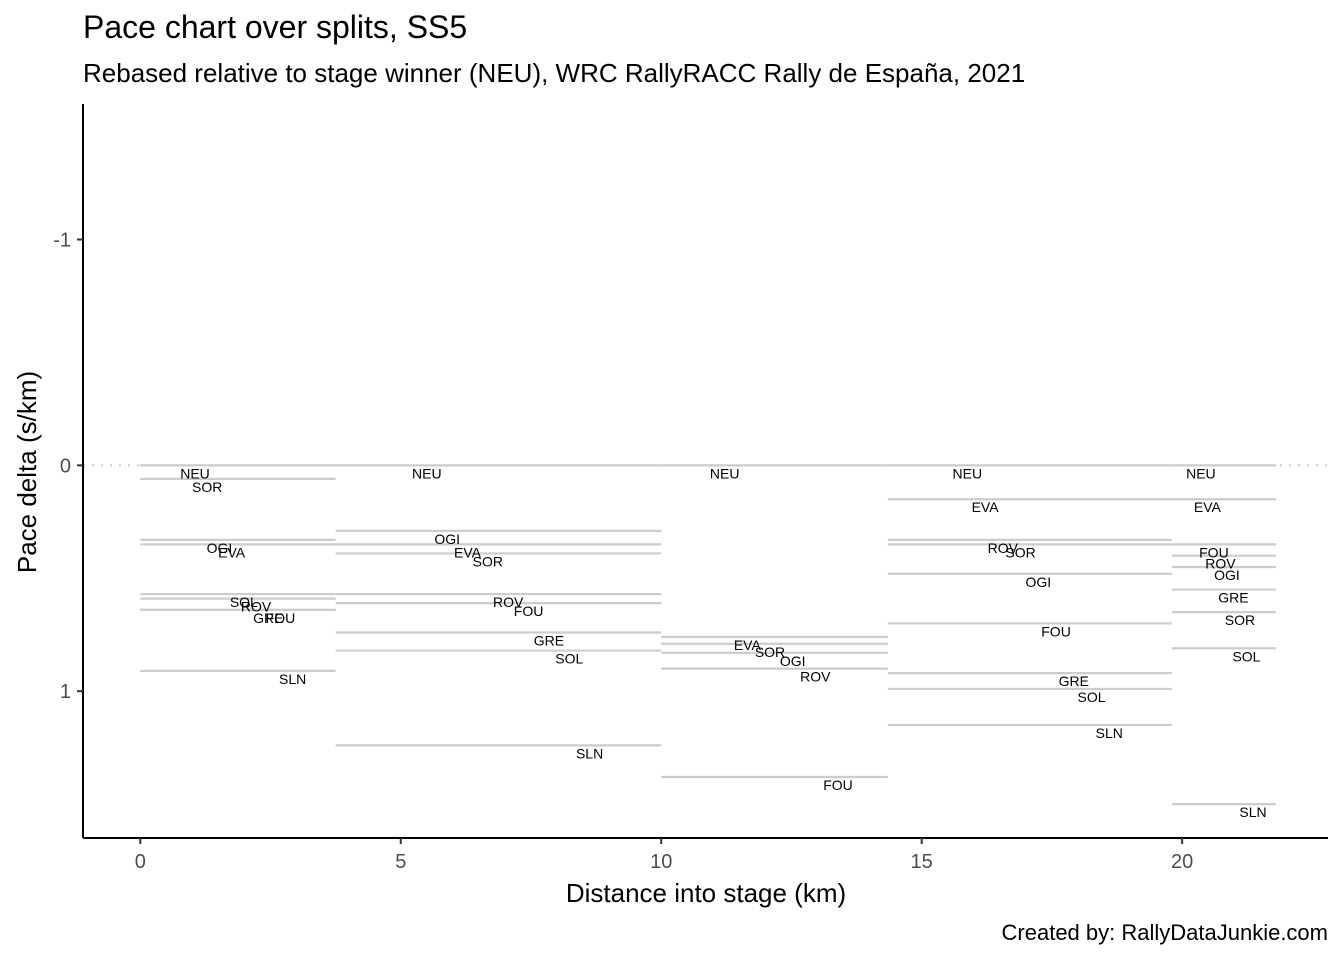 This screenshot has height=960, width=1344. What do you see at coordinates (770, 652) in the screenshot?
I see `driver-label-sor-split-3: SOR` at bounding box center [770, 652].